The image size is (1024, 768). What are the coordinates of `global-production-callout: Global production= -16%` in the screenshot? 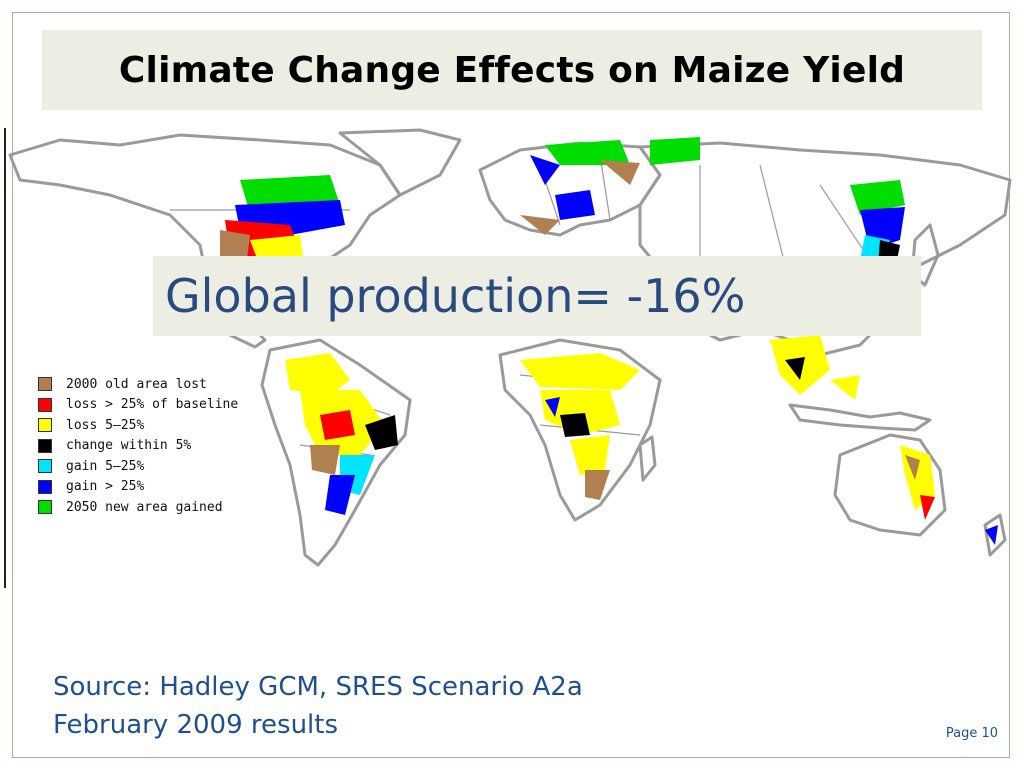 It's located at (537, 296).